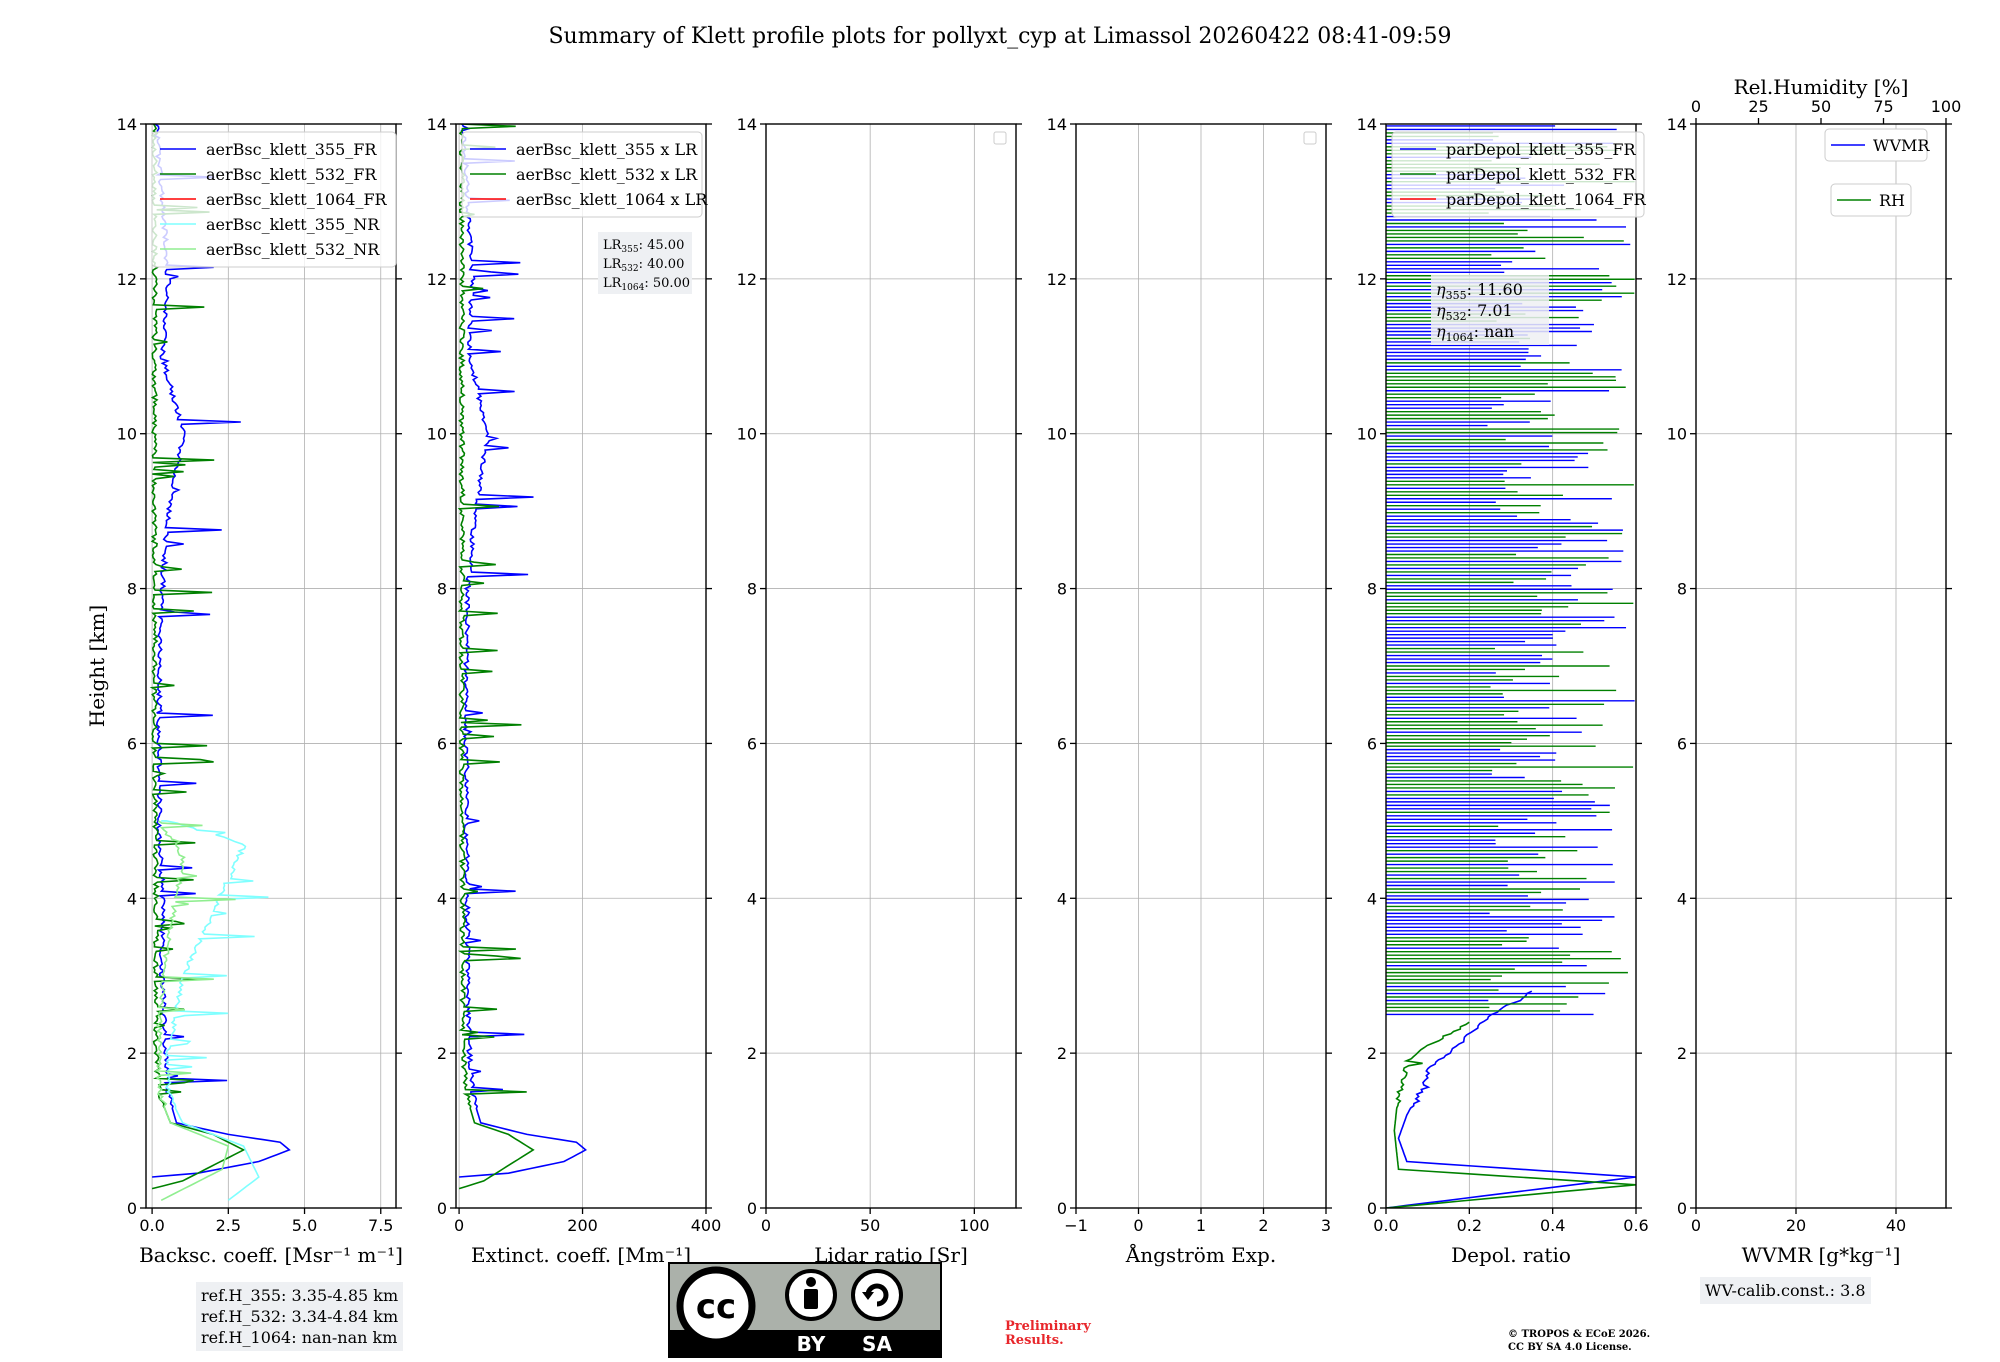 This screenshot has height=1362, width=2000. I want to click on eta-box, so click(1490, 310).